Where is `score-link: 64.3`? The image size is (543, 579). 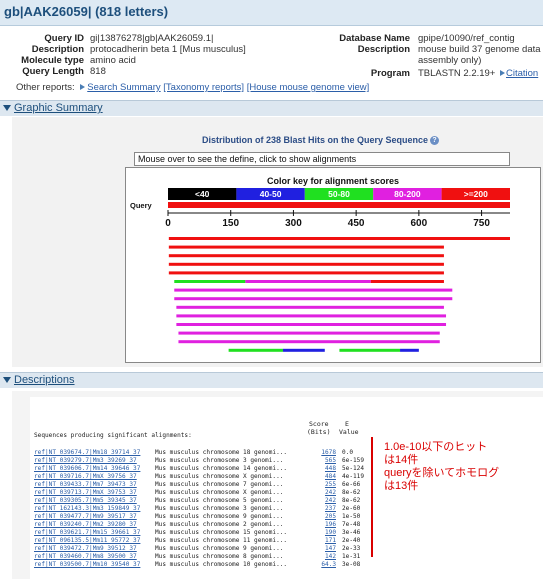 score-link: 64.3 is located at coordinates (328, 564).